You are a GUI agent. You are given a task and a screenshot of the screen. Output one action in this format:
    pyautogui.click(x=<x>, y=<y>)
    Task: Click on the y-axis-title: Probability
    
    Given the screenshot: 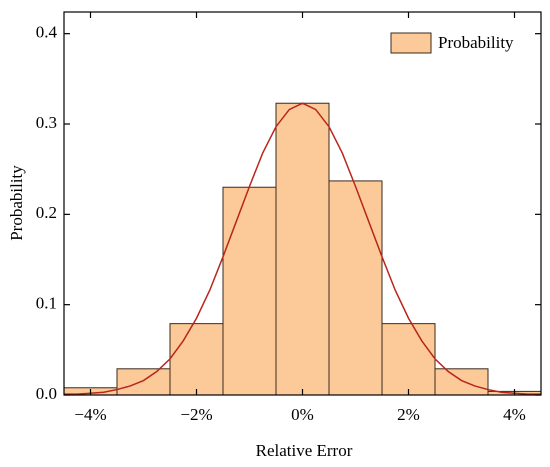 What is the action you would take?
    pyautogui.click(x=16, y=203)
    